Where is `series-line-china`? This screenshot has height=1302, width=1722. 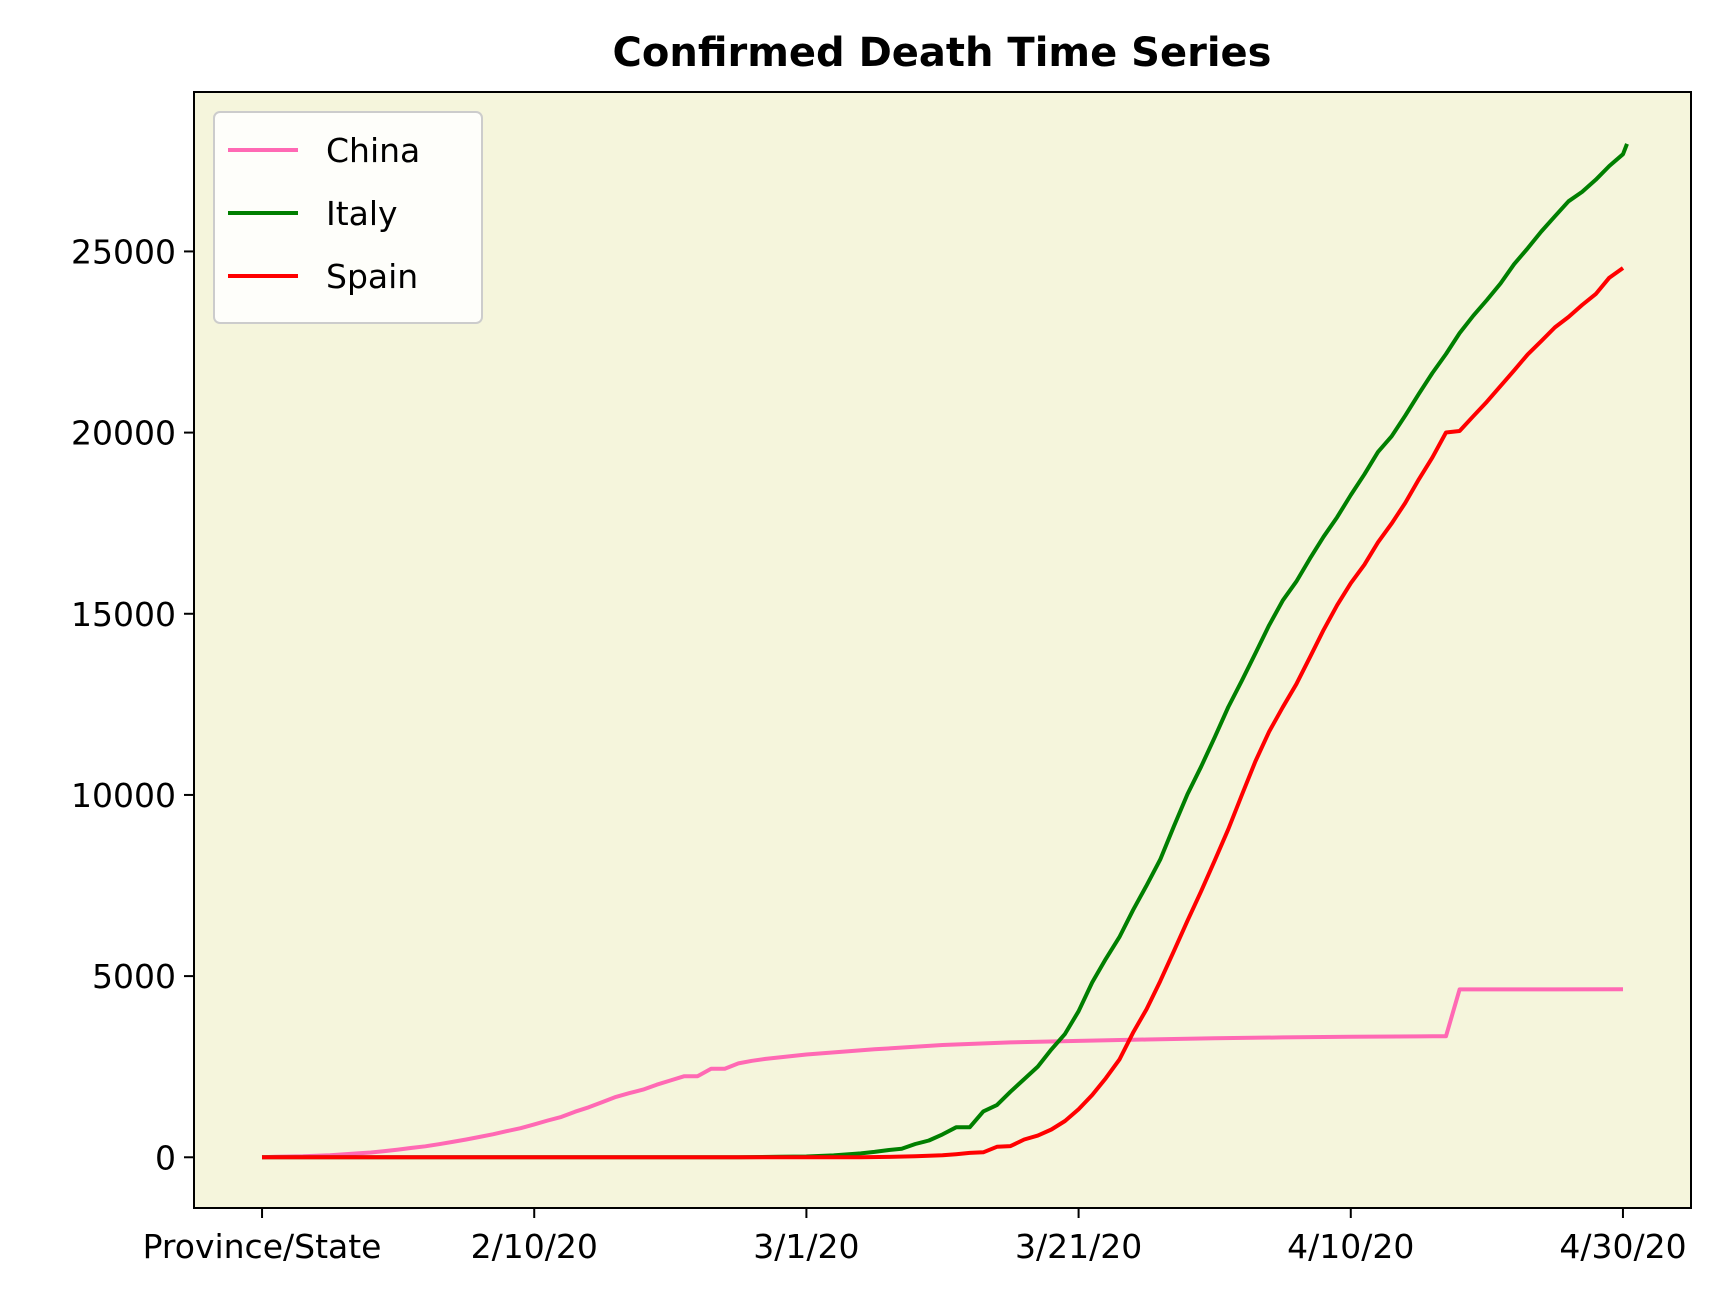
series-line-china is located at coordinates (942, 1073).